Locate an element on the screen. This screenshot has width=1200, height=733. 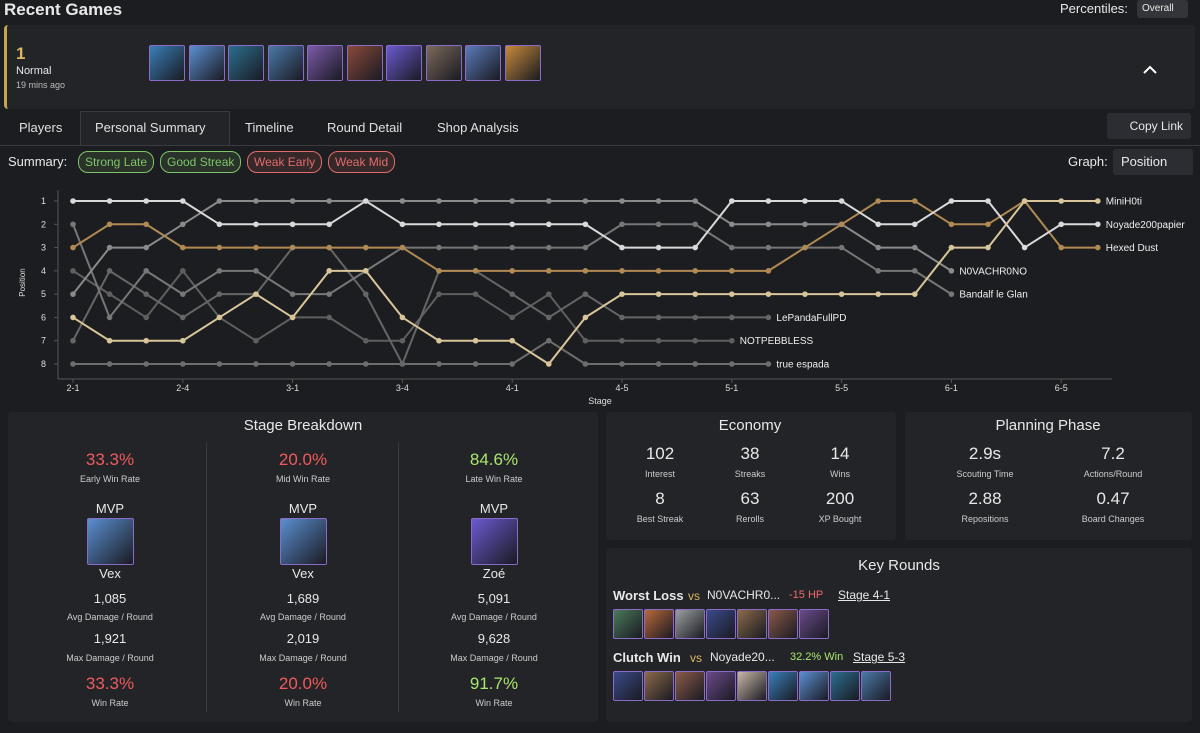
stat-label: Mid Win Rate is located at coordinates (303, 479).